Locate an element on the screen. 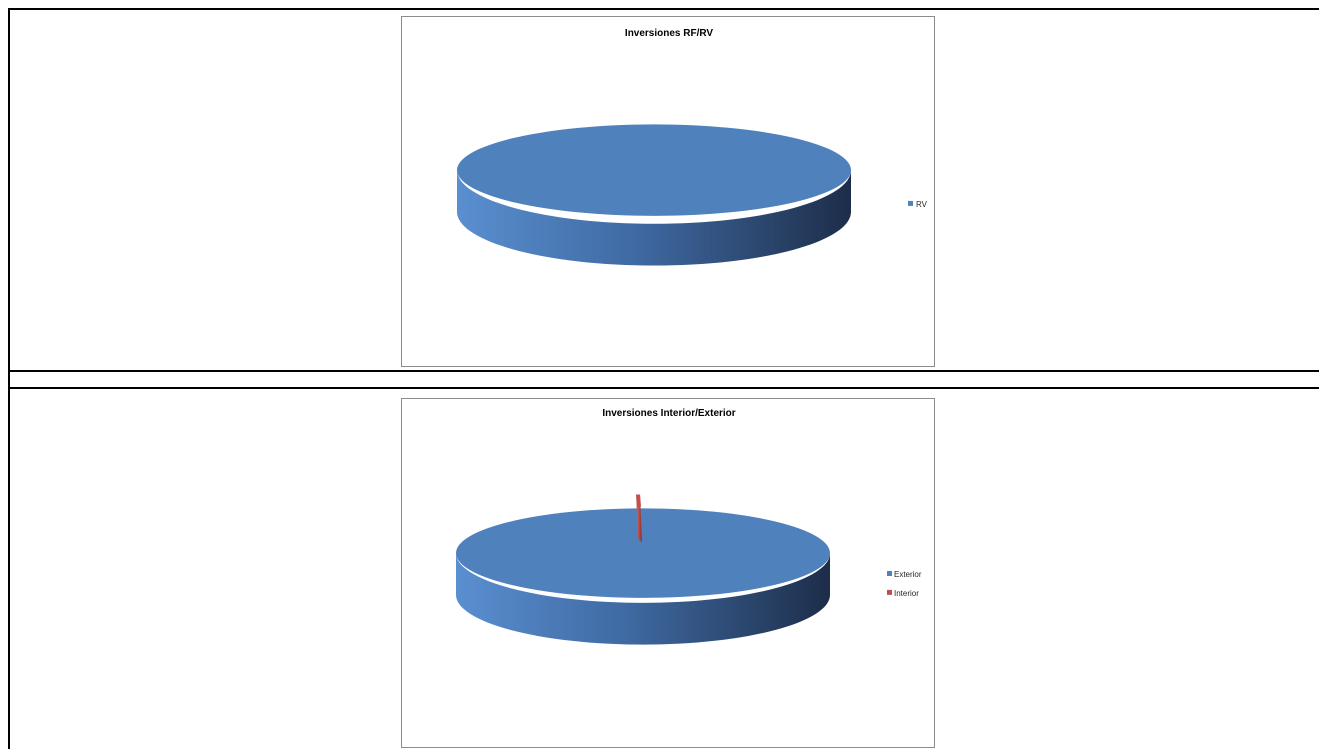  legend-swatch-interior is located at coordinates (889, 592).